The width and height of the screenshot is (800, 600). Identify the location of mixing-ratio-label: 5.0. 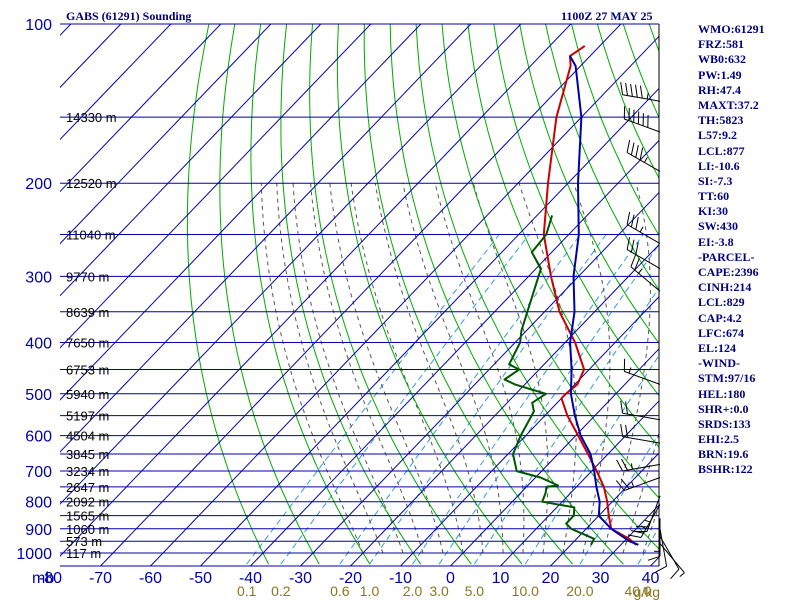
(475, 591).